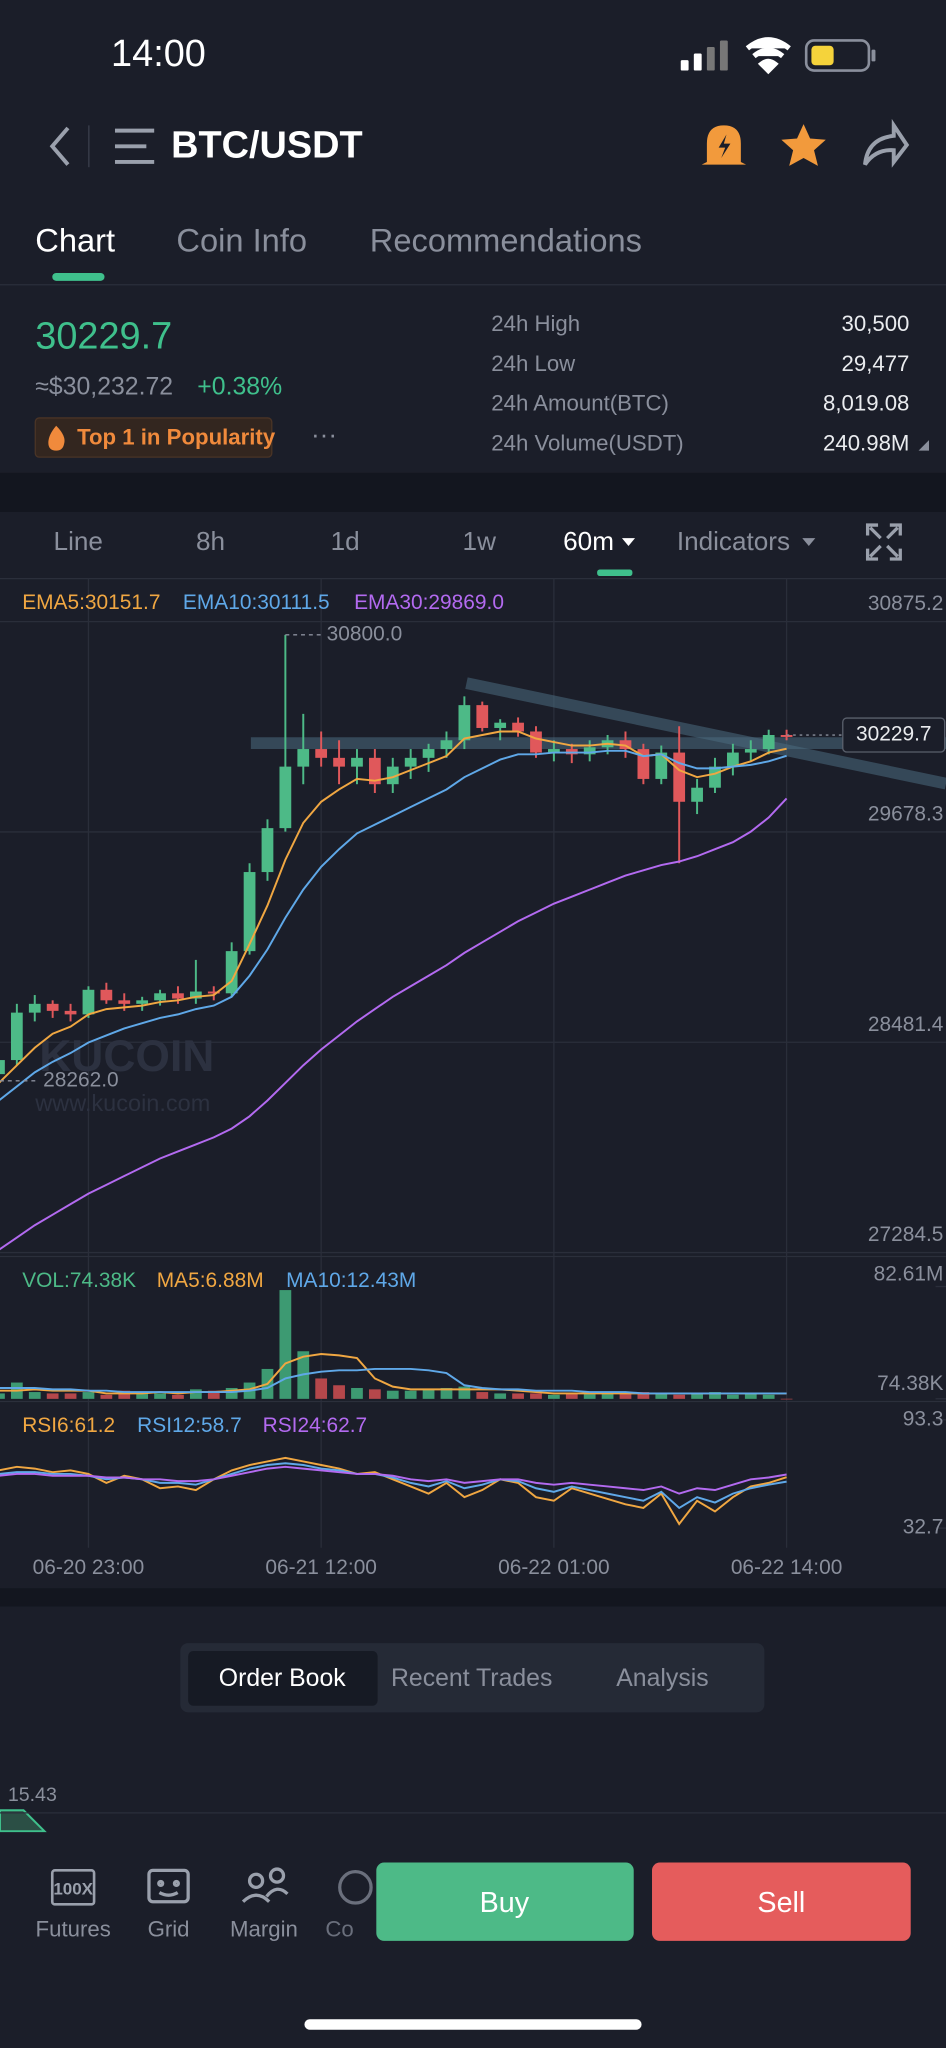  What do you see at coordinates (787, 1567) in the screenshot?
I see `x-tick-label: 06-22 14:00` at bounding box center [787, 1567].